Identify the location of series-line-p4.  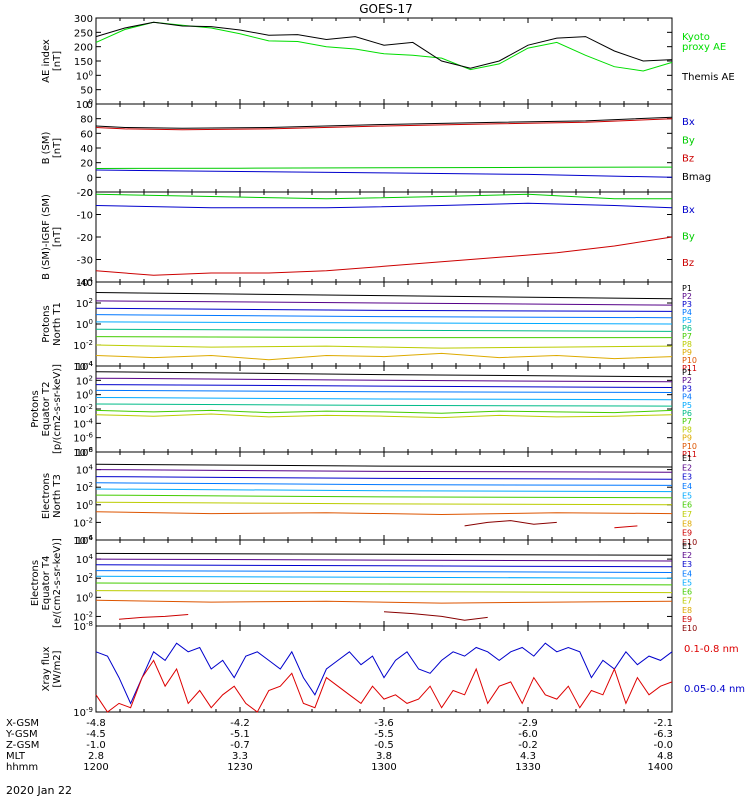
(384, 316).